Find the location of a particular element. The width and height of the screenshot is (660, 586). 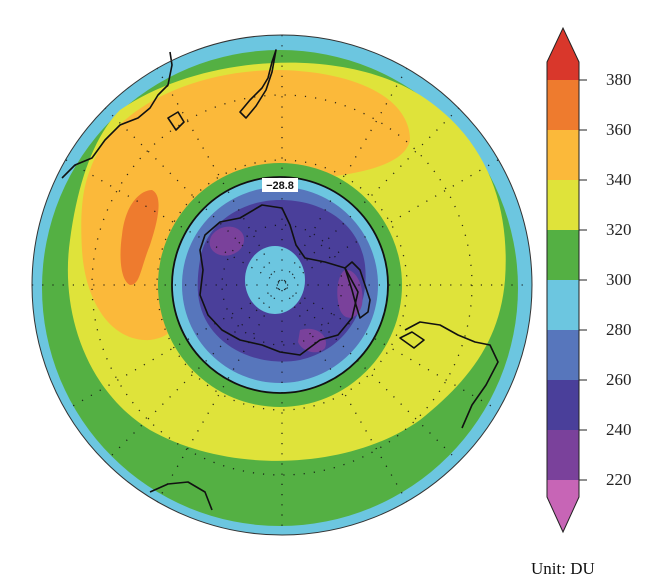

colorbar-tick-label: 280 is located at coordinates (619, 329).